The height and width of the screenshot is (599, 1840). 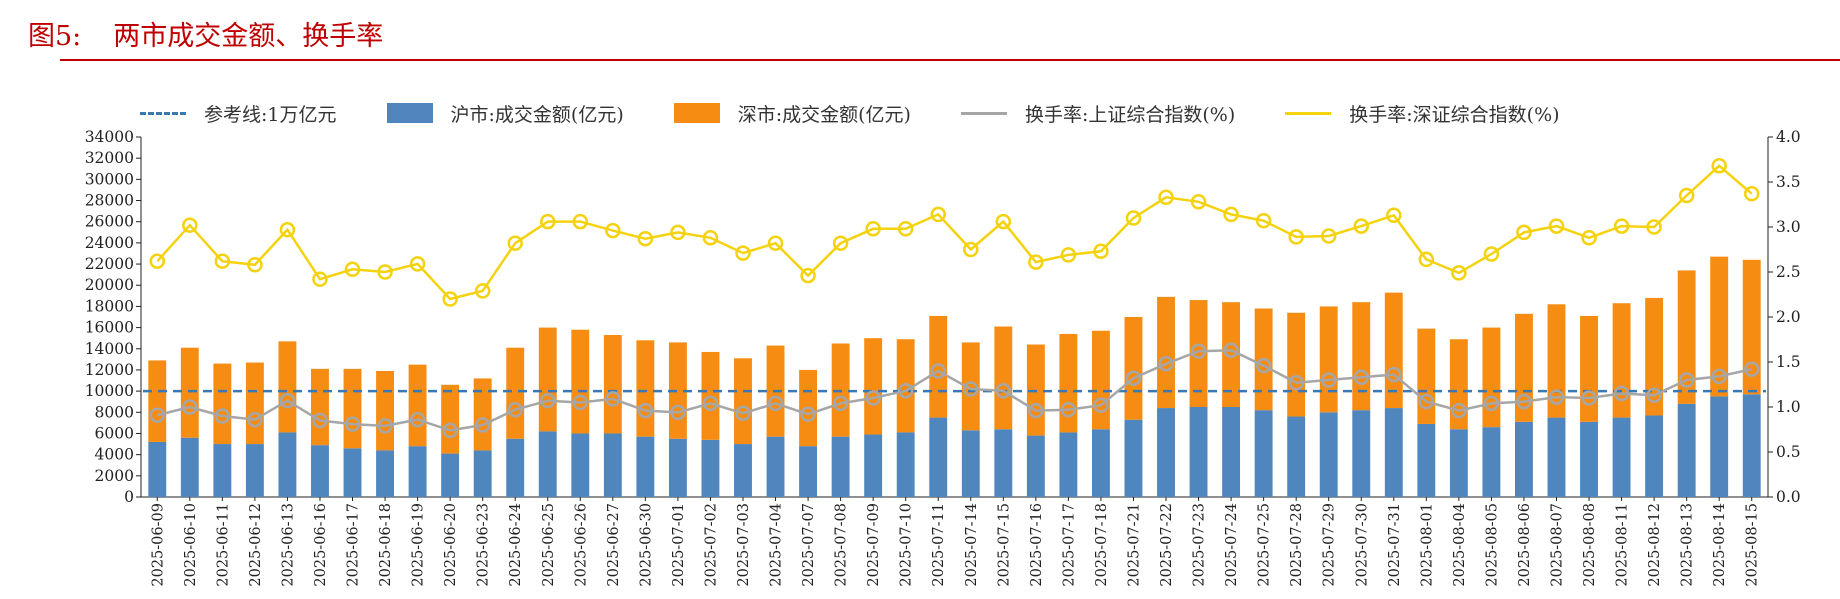 What do you see at coordinates (451, 545) in the screenshot?
I see `x-tick-label: 2025-06-20` at bounding box center [451, 545].